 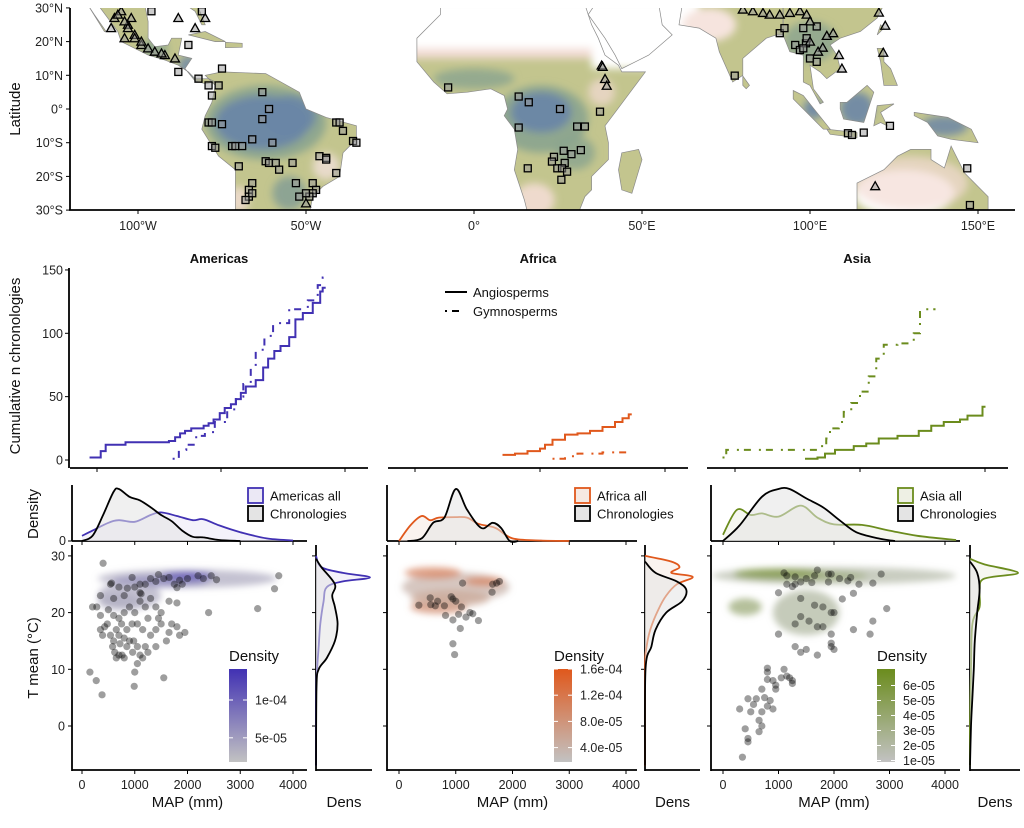 What do you see at coordinates (459, 618) in the screenshot?
I see `scatter-points` at bounding box center [459, 618].